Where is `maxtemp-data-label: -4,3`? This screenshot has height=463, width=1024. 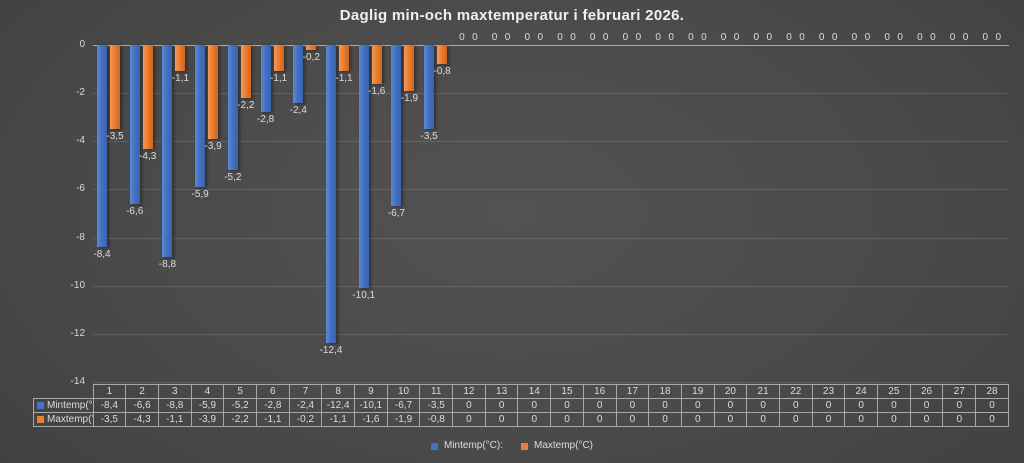 maxtemp-data-label: -4,3 is located at coordinates (148, 156).